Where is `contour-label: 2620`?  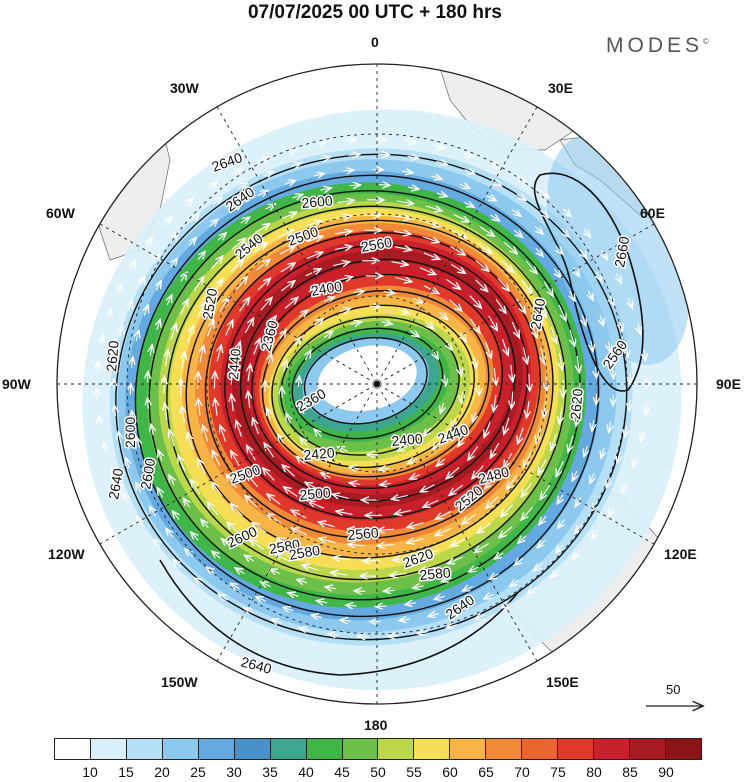
contour-label: 2620 is located at coordinates (576, 404).